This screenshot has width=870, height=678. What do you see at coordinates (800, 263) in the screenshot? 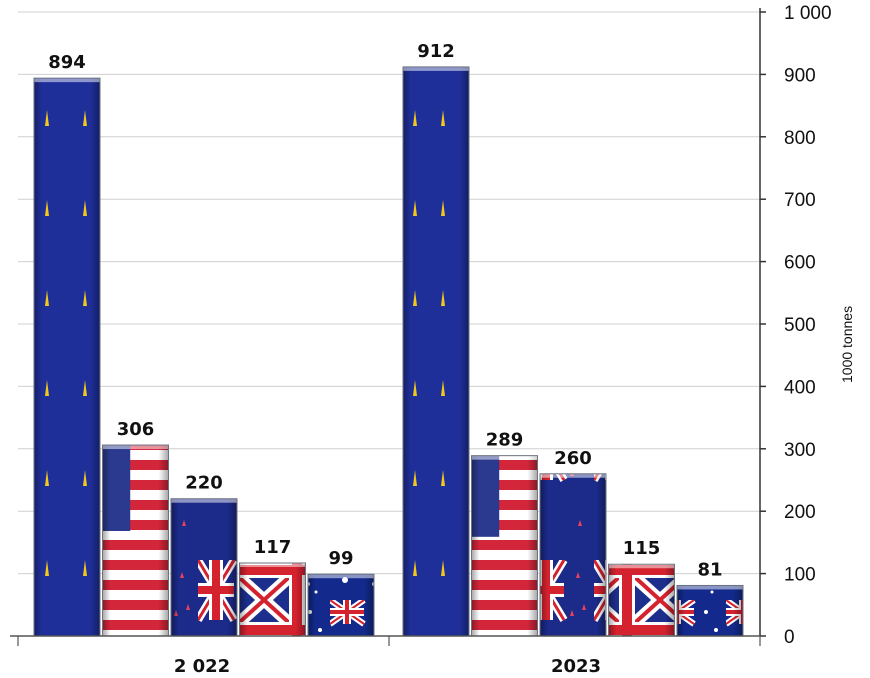
I see `y-tick-label: 600` at bounding box center [800, 263].